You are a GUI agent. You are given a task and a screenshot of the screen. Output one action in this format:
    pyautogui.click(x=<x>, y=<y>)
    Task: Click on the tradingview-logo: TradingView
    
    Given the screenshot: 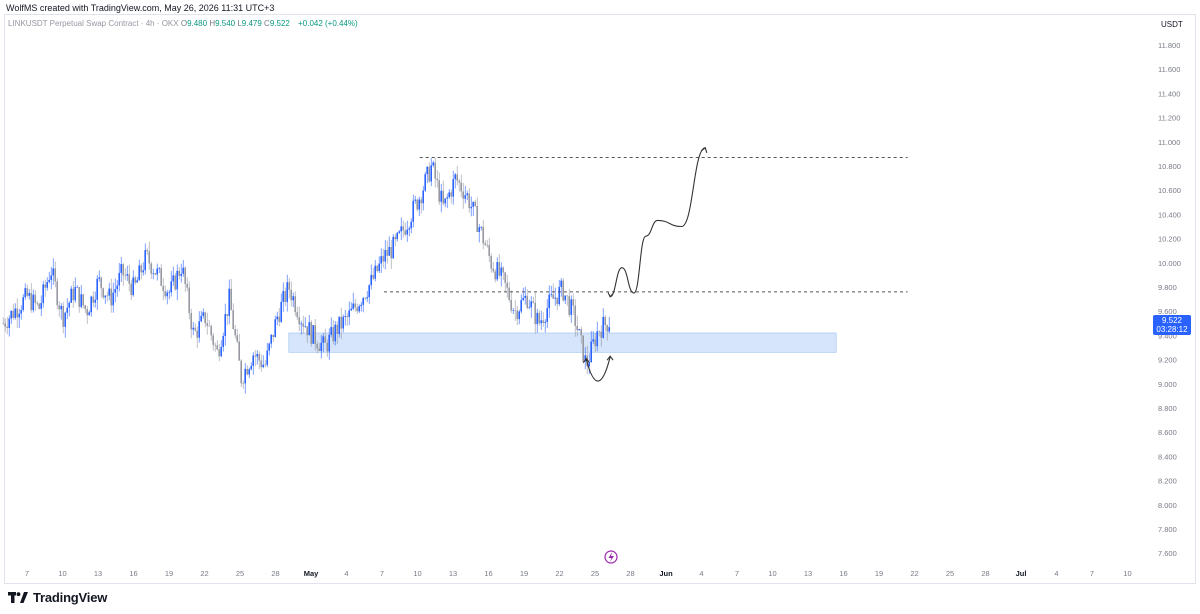 What is the action you would take?
    pyautogui.click(x=57, y=597)
    